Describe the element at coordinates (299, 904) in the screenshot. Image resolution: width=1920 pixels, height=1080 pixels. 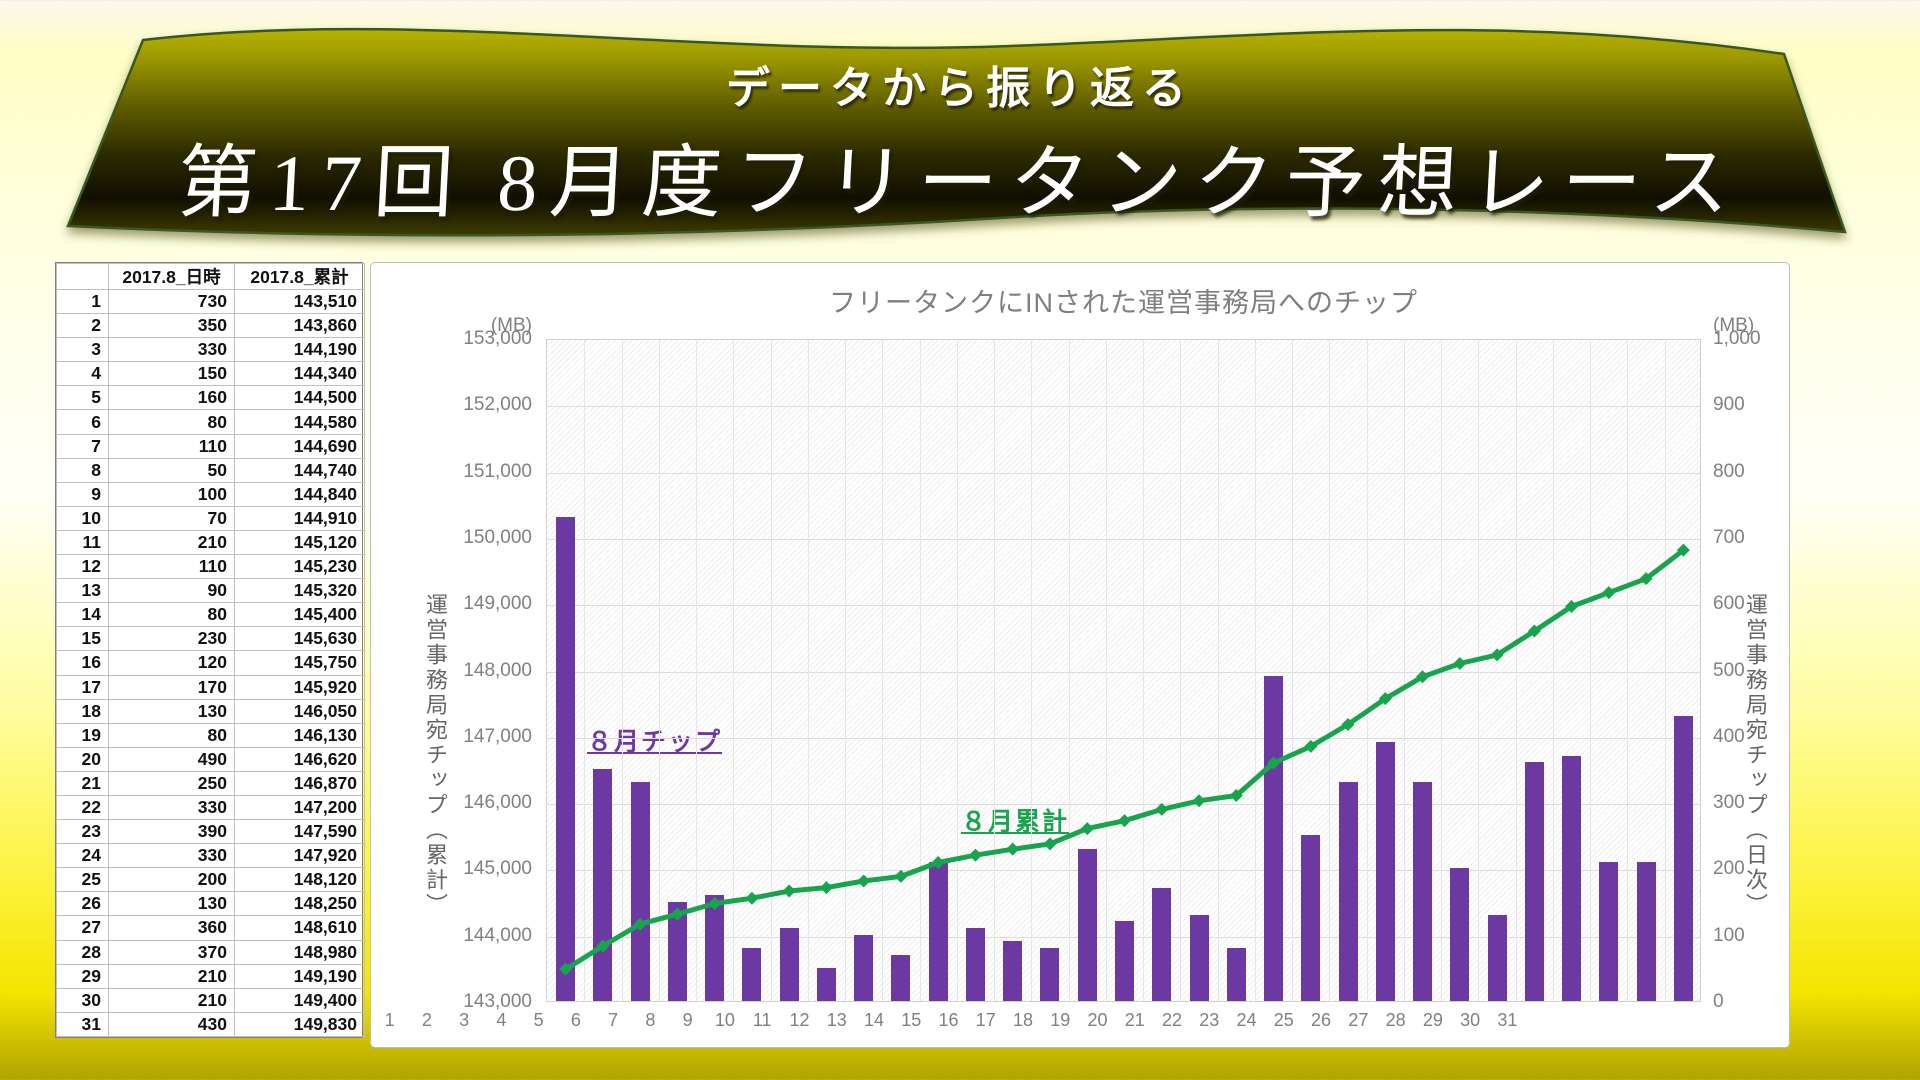
I see `table-cell-cumulative: 148,250` at that location.